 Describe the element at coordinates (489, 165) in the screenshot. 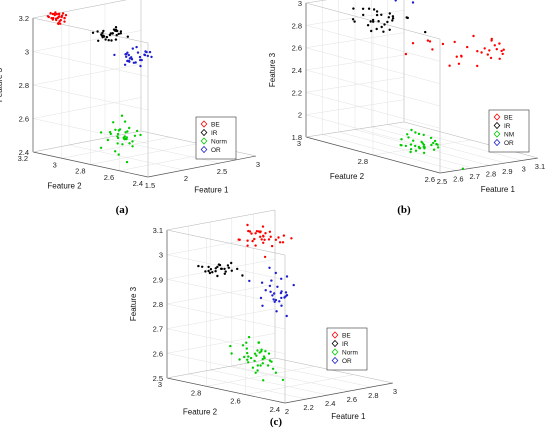

I see `x-axis-line` at that location.